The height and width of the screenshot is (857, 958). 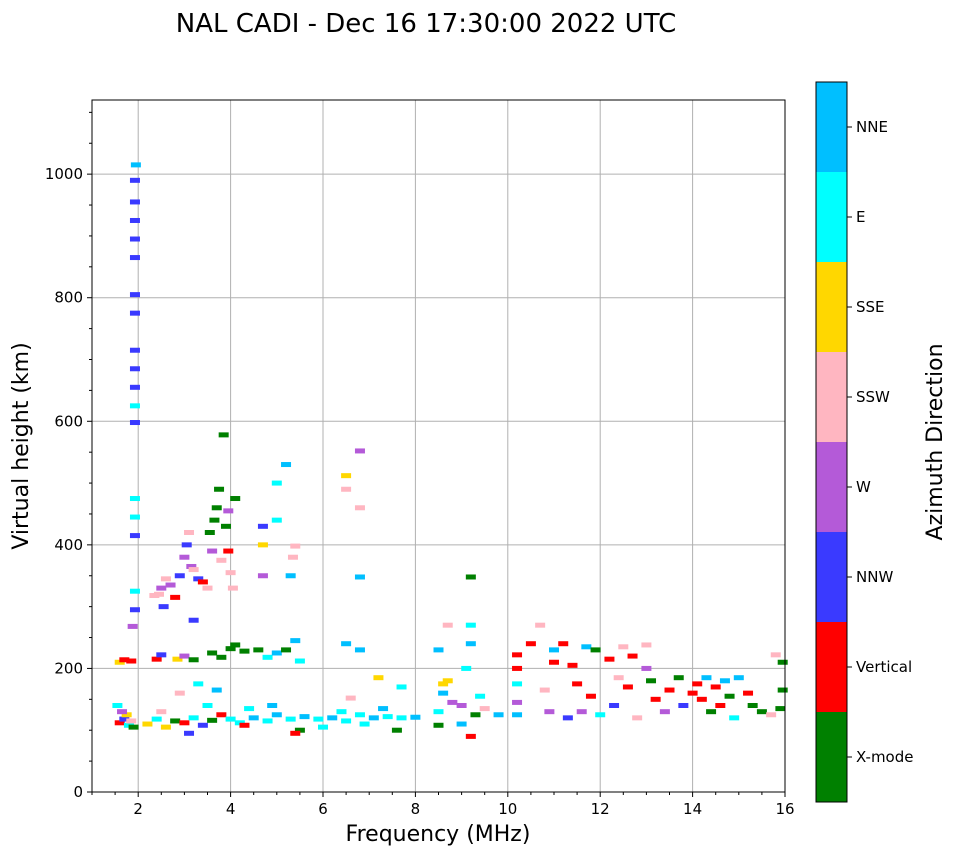 I want to click on y-tick-label: 200, so click(x=68, y=668).